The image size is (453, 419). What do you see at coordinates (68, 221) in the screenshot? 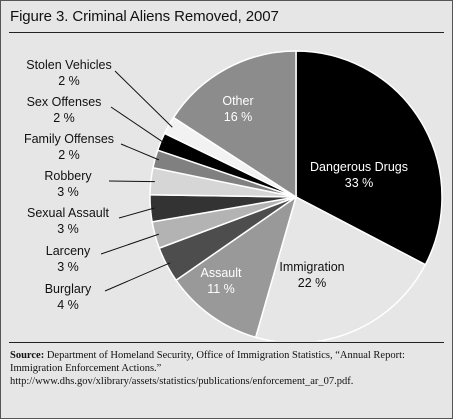
I see `label-sexual-assault: Sexual Assault 3 %` at bounding box center [68, 221].